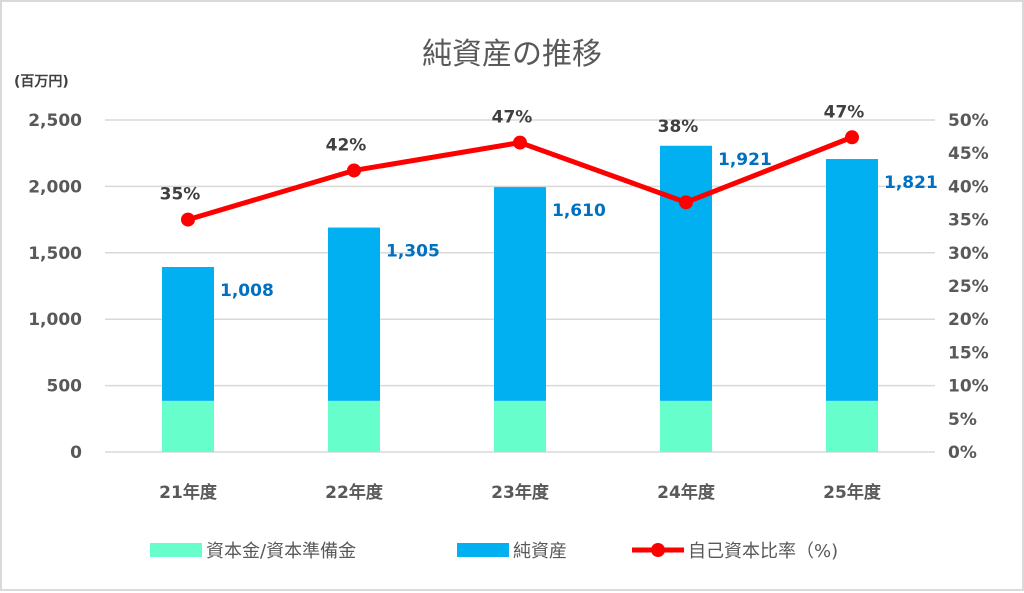  What do you see at coordinates (354, 492) in the screenshot?
I see `x-axis-tick: 22年度` at bounding box center [354, 492].